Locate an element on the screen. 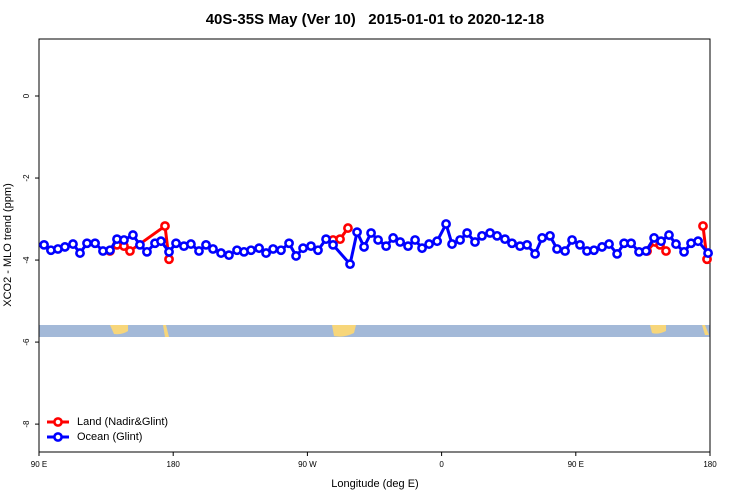 This screenshot has height=500, width=750. y-tick-label: -4 is located at coordinates (26, 260).